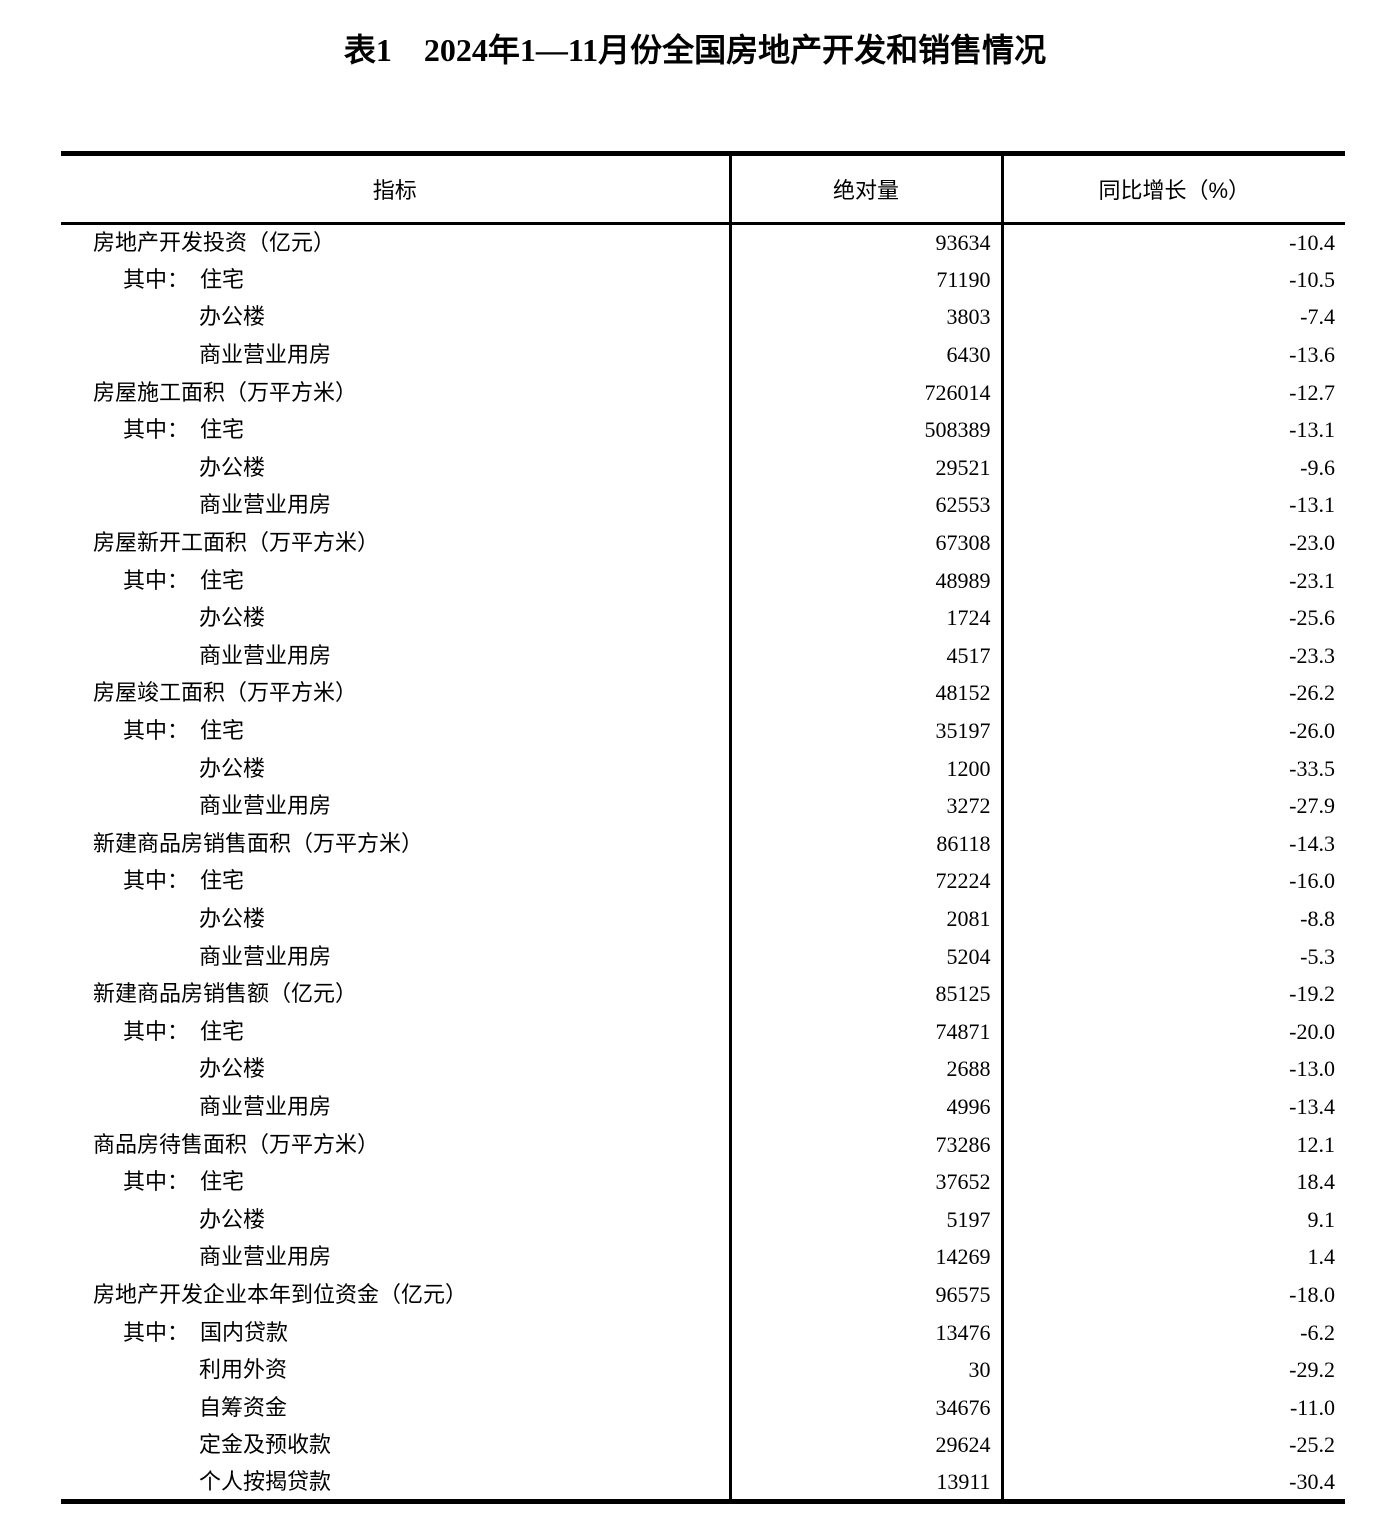  I want to click on yoy-growth-cell: -13.0, so click(1312, 1069).